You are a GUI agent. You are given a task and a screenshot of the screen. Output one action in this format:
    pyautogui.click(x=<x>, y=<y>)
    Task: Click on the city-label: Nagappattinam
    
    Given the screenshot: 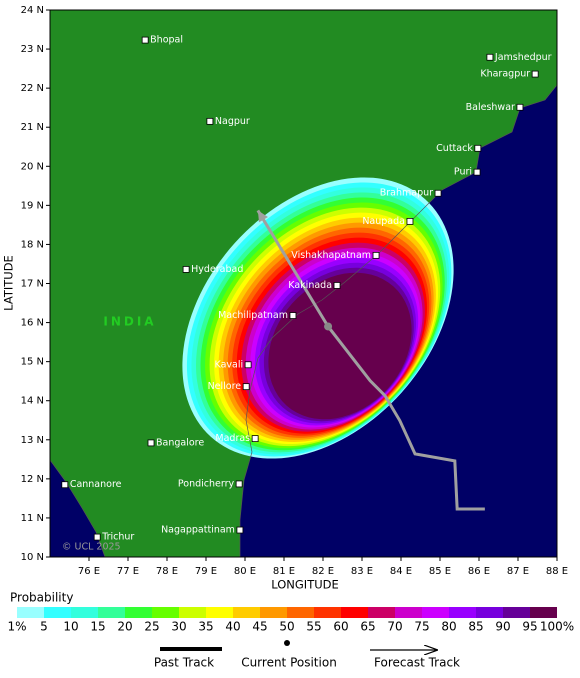 What is the action you would take?
    pyautogui.click(x=198, y=530)
    